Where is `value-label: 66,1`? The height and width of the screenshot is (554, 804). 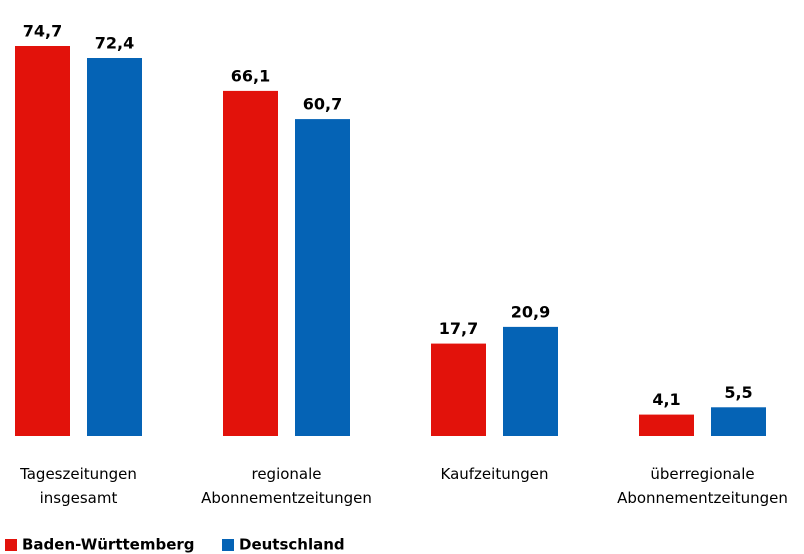
value-label: 66,1 is located at coordinates (250, 75).